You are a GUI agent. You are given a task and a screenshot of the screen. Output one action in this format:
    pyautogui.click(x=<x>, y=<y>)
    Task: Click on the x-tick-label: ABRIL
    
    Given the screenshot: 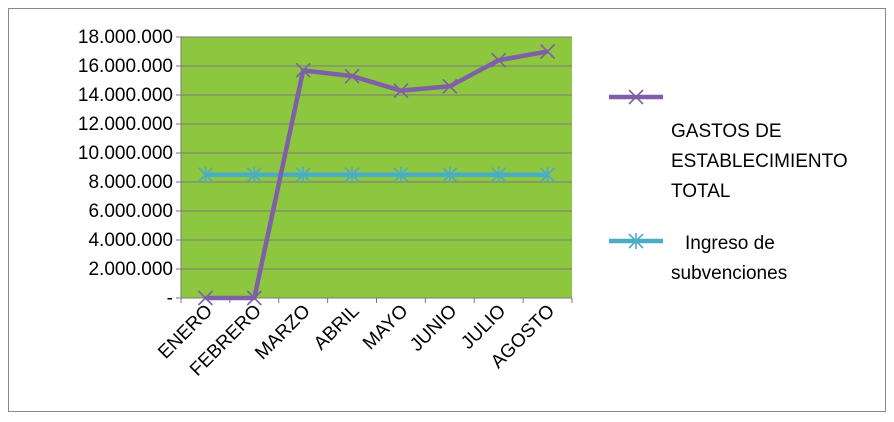 What is the action you would take?
    pyautogui.click(x=337, y=328)
    